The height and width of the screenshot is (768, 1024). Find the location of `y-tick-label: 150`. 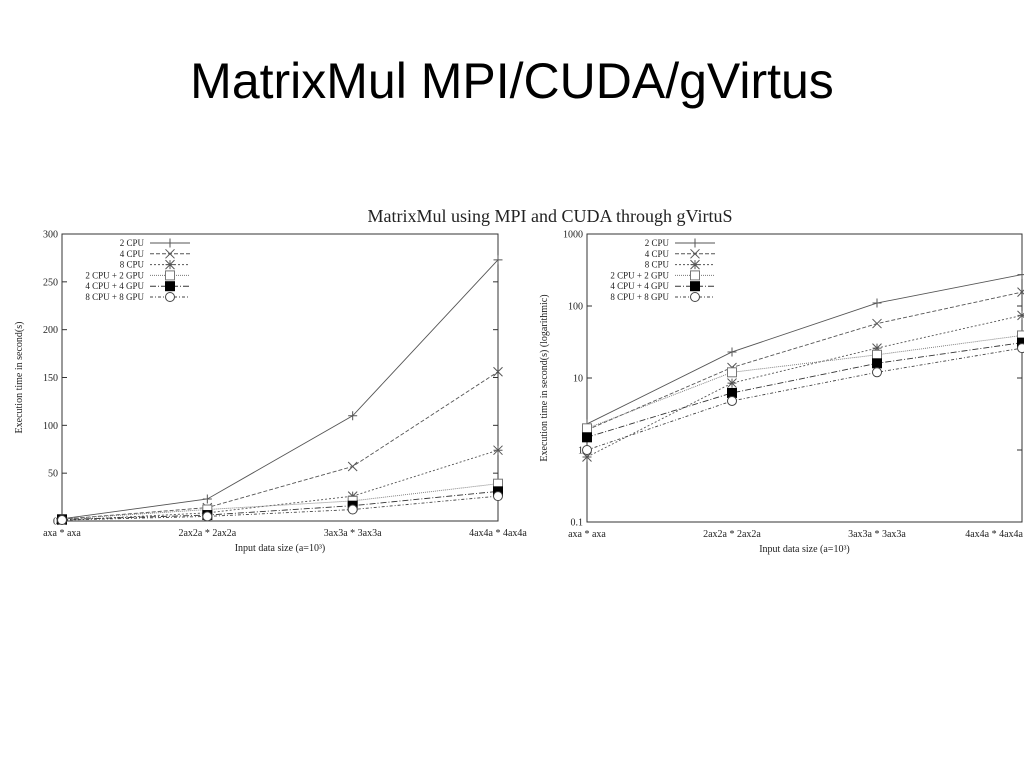

y-tick-label: 150 is located at coordinates (50, 378).